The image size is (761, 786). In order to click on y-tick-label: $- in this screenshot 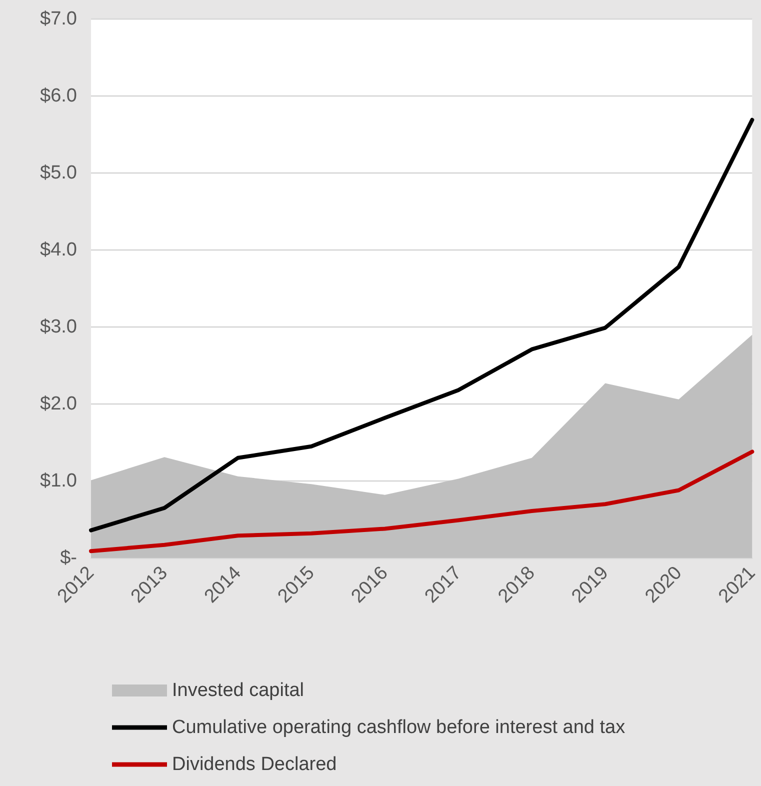, I will do `click(68, 558)`.